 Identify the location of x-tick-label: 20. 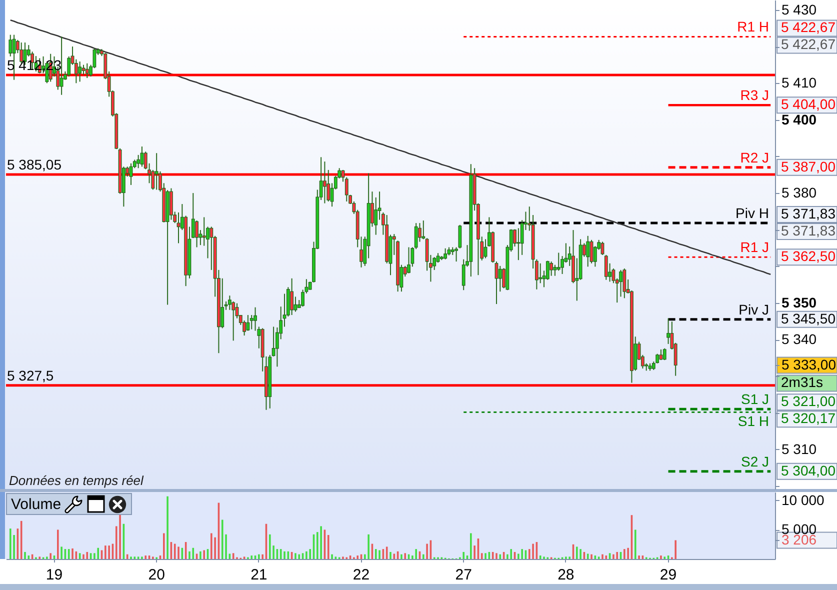
(156, 575).